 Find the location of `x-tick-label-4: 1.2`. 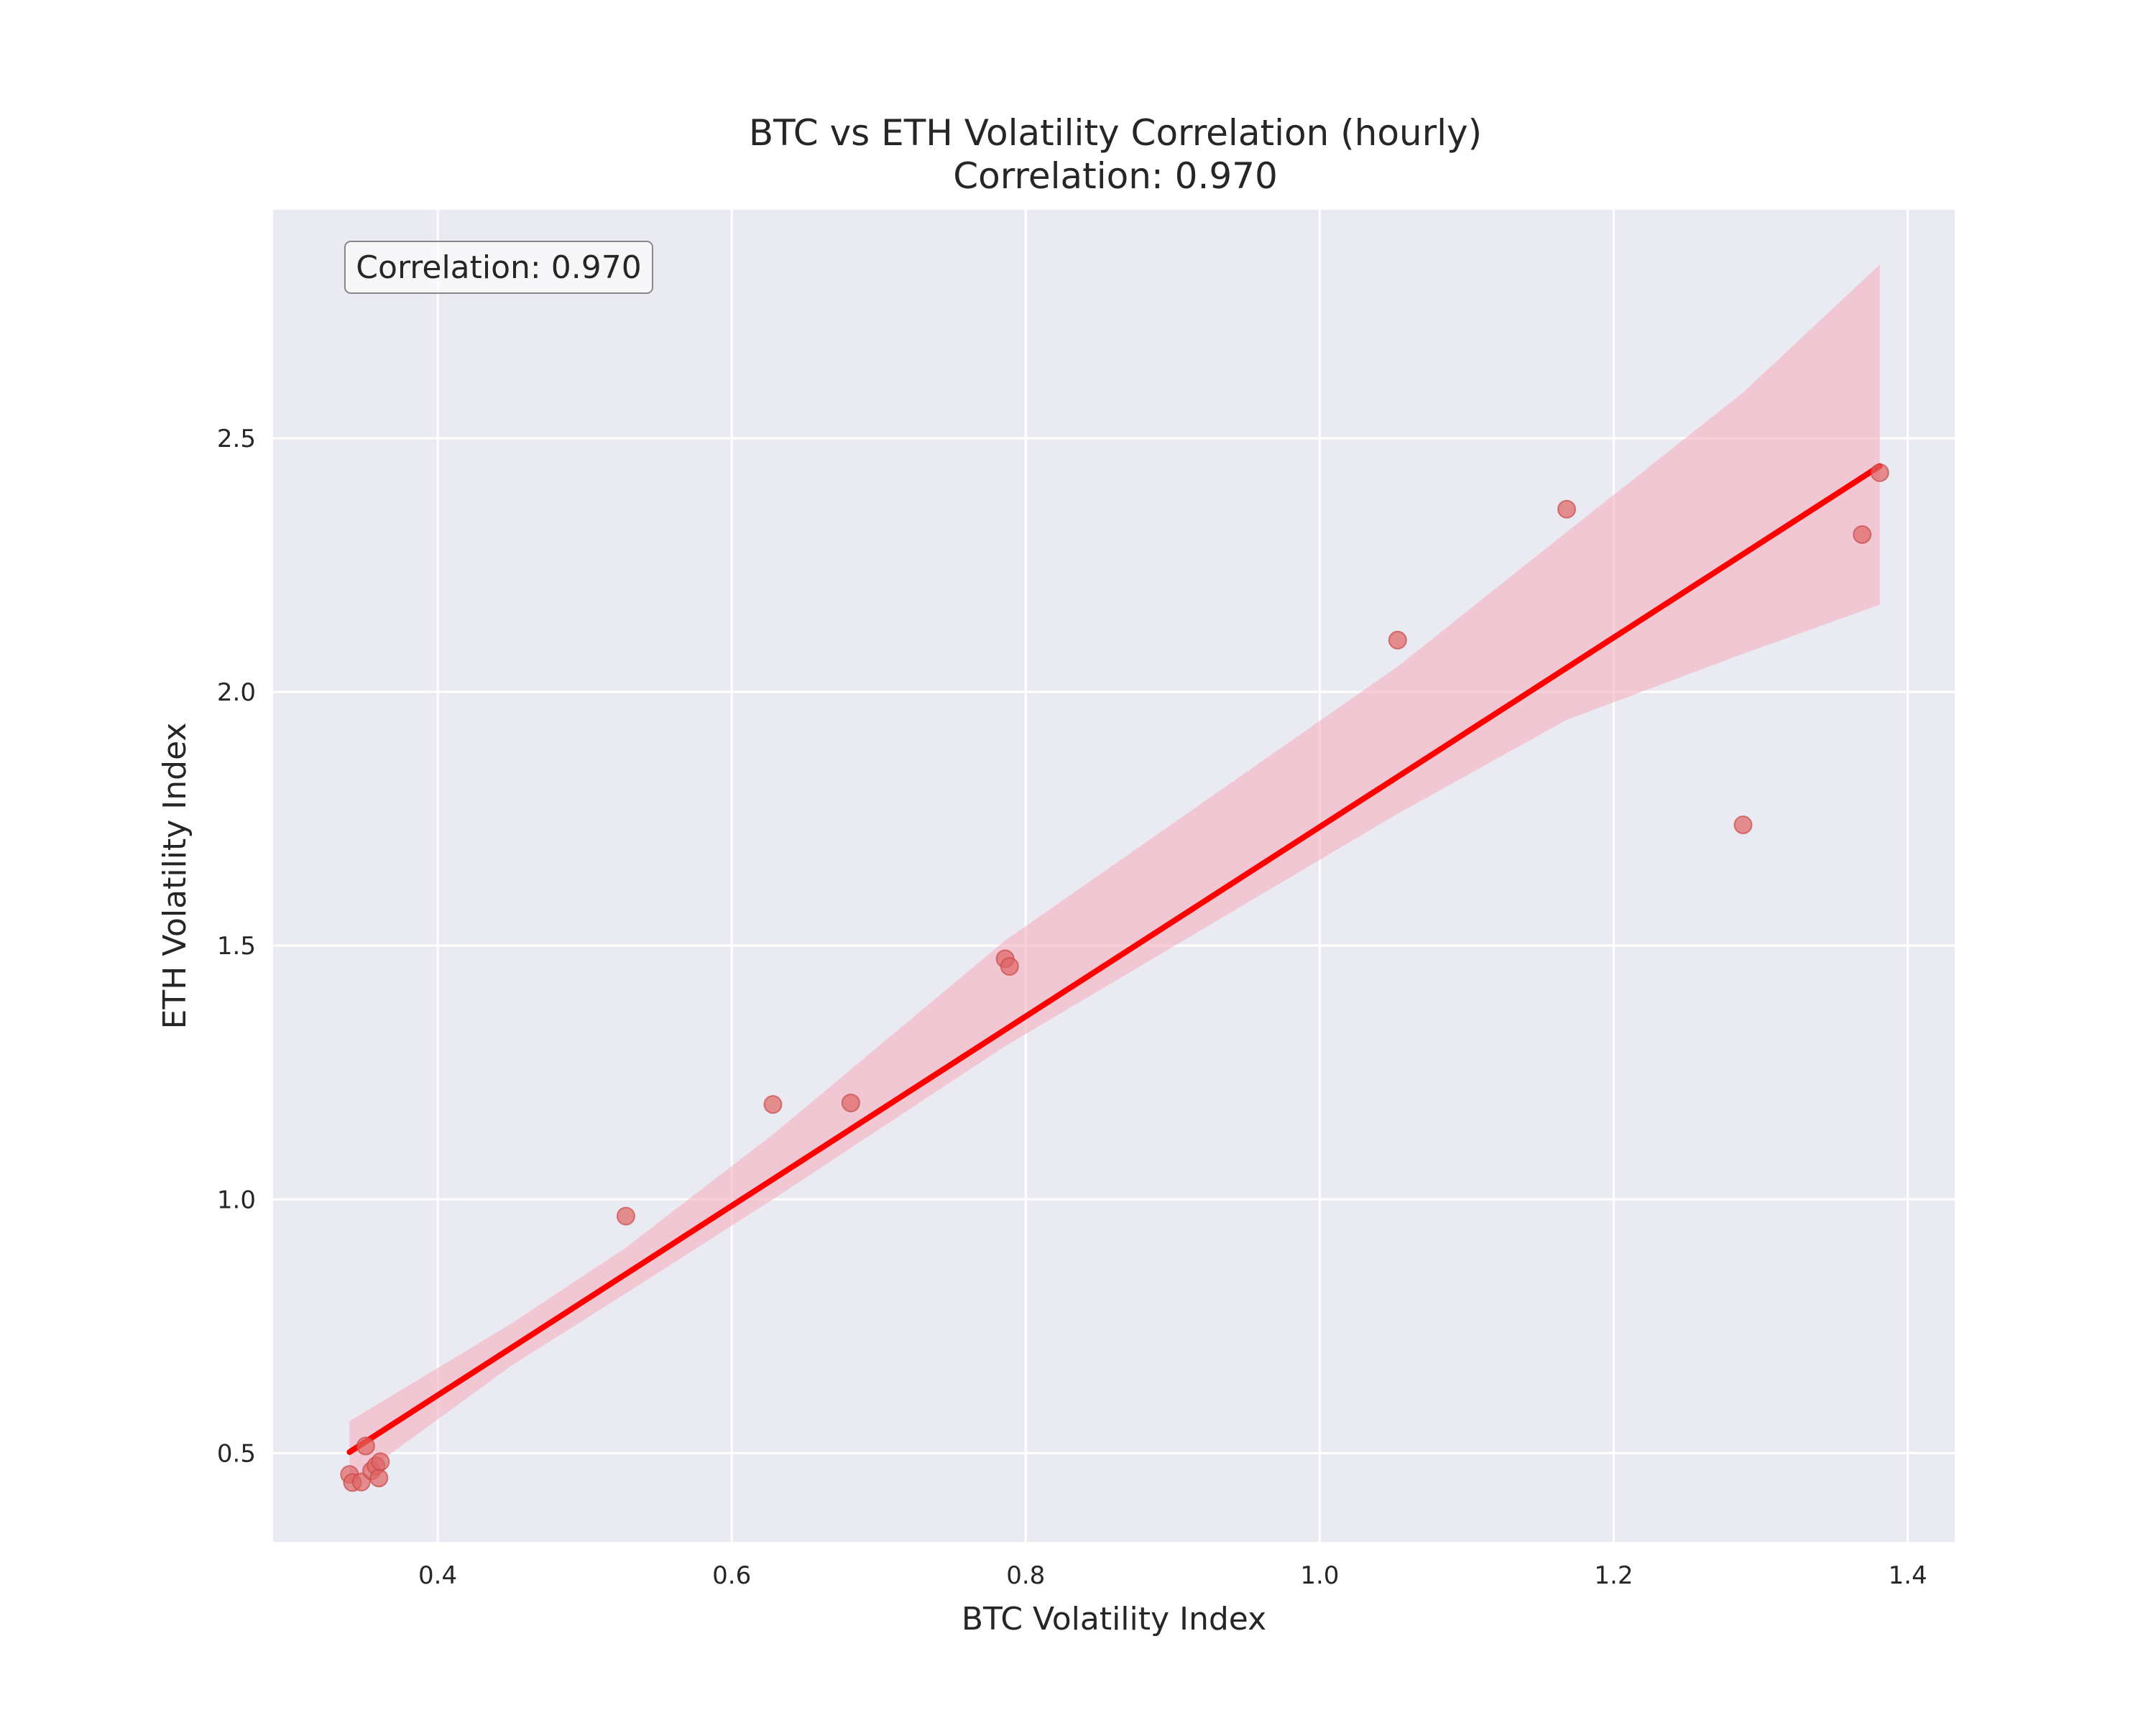

x-tick-label-4: 1.2 is located at coordinates (1613, 1576).